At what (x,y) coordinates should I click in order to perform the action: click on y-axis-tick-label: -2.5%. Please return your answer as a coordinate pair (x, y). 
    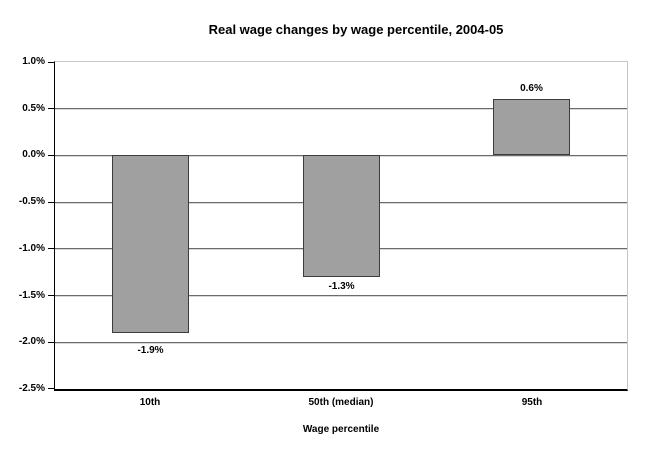
    Looking at the image, I should click on (31, 388).